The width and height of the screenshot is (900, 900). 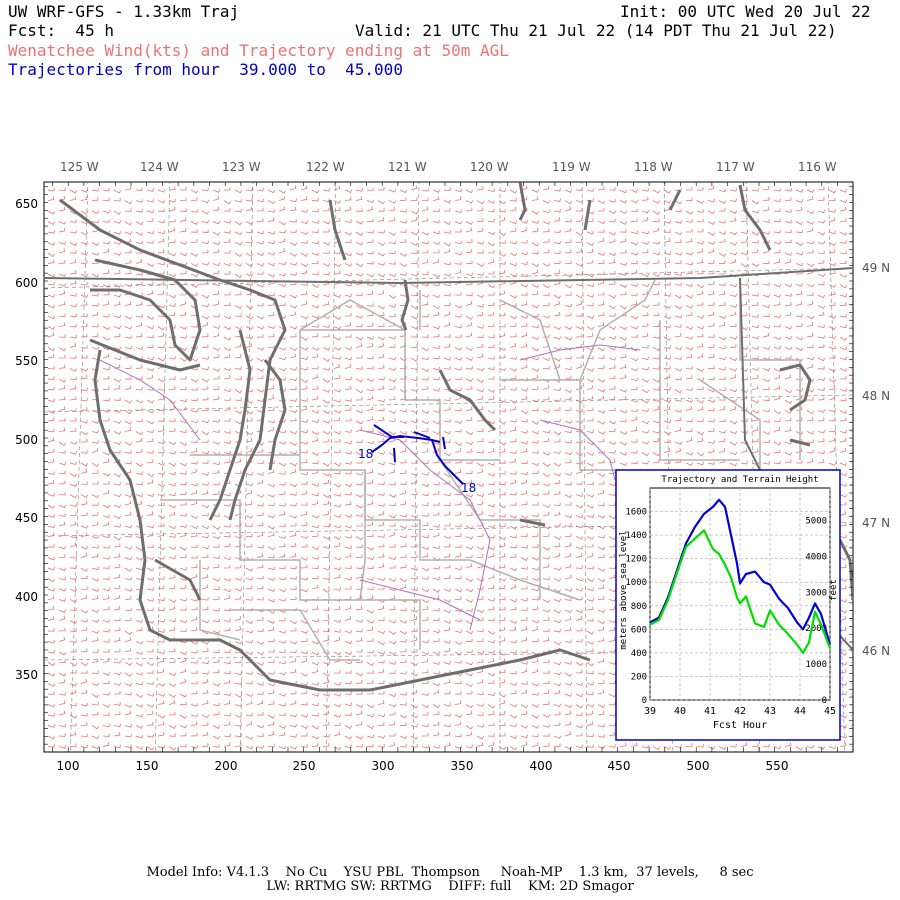 What do you see at coordinates (26, 439) in the screenshot?
I see `map-y-axis: 650 600 550 500 450 400 350` at bounding box center [26, 439].